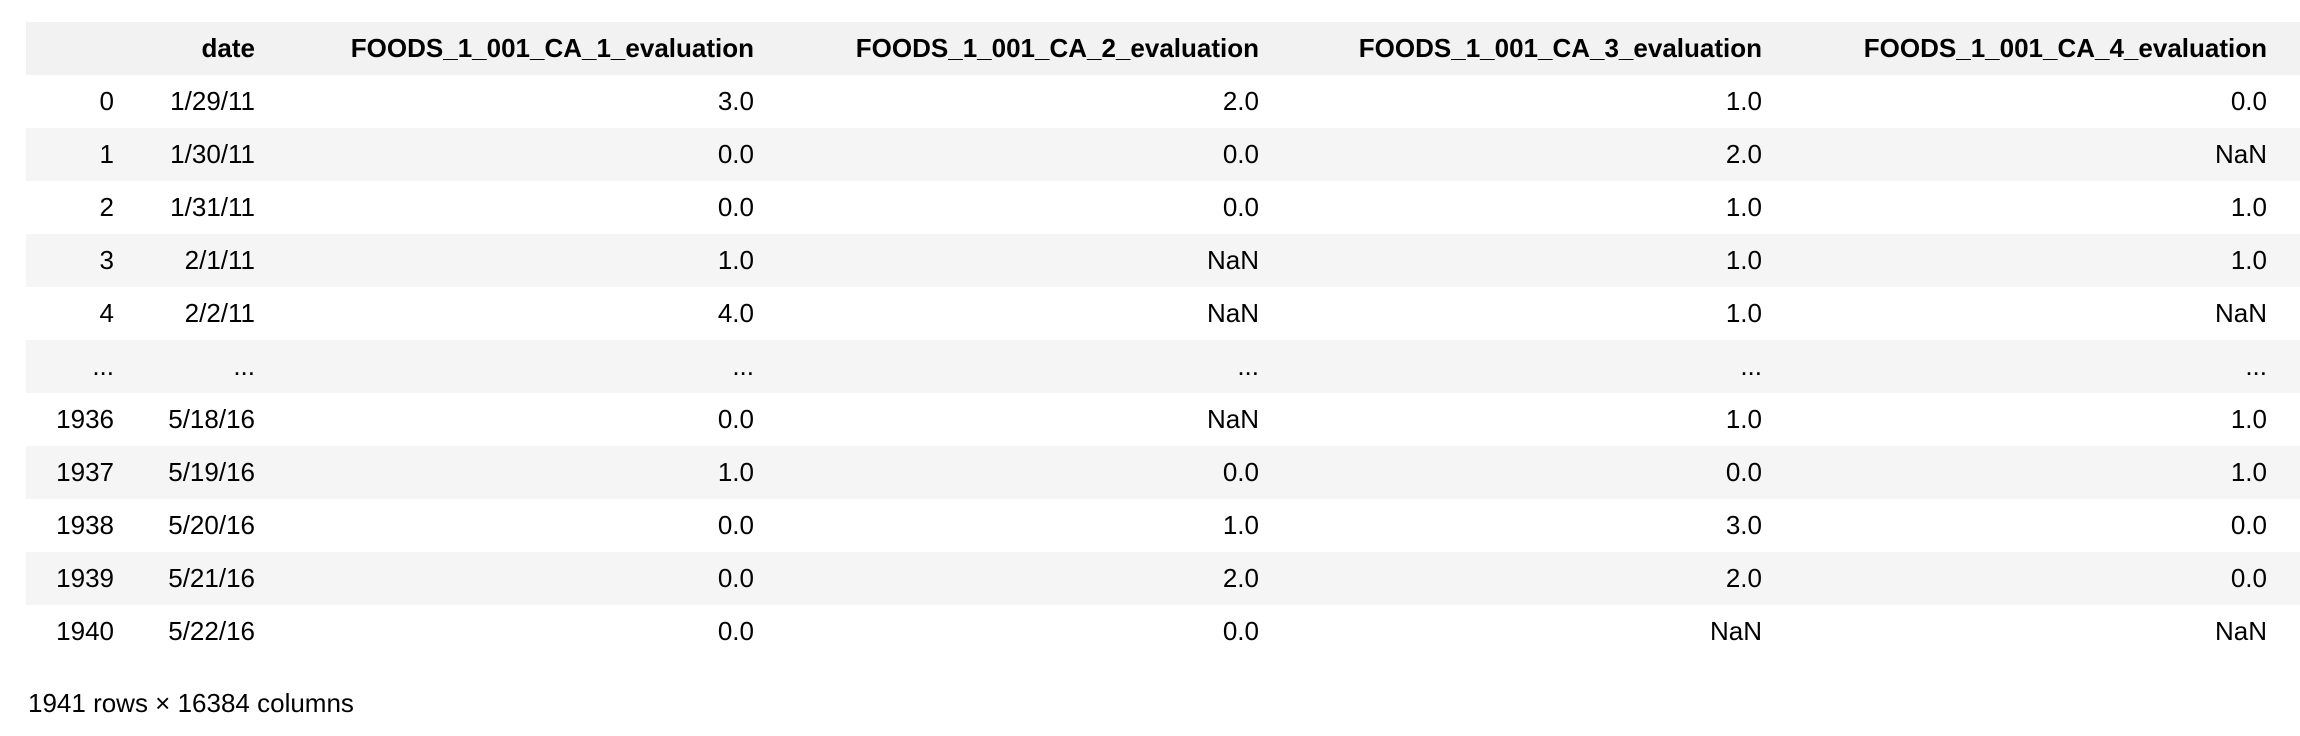 The height and width of the screenshot is (736, 2300). What do you see at coordinates (85, 578) in the screenshot?
I see `row-index: 1939` at bounding box center [85, 578].